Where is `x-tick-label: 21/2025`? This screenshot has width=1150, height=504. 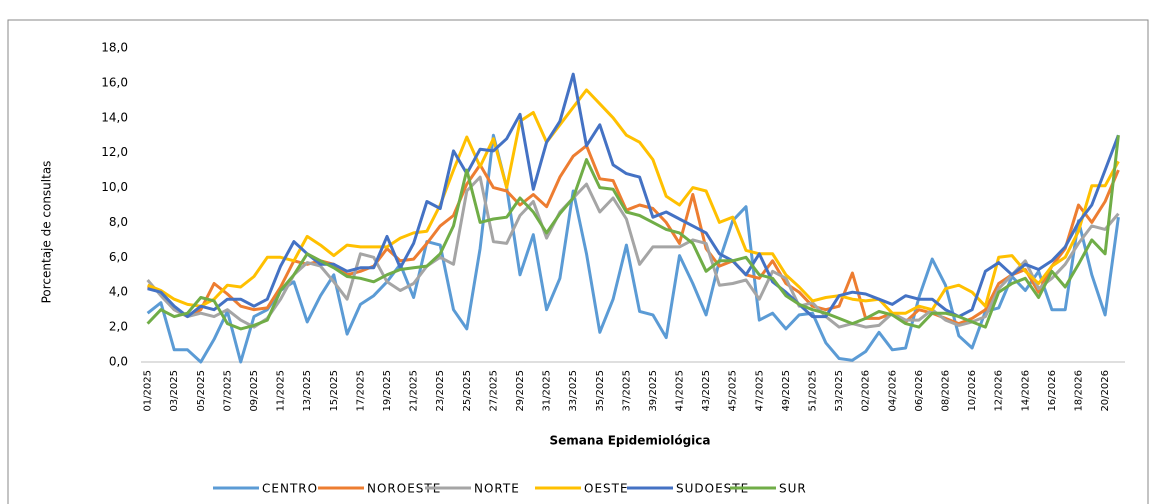 x-tick-label: 21/2025 is located at coordinates (414, 391).